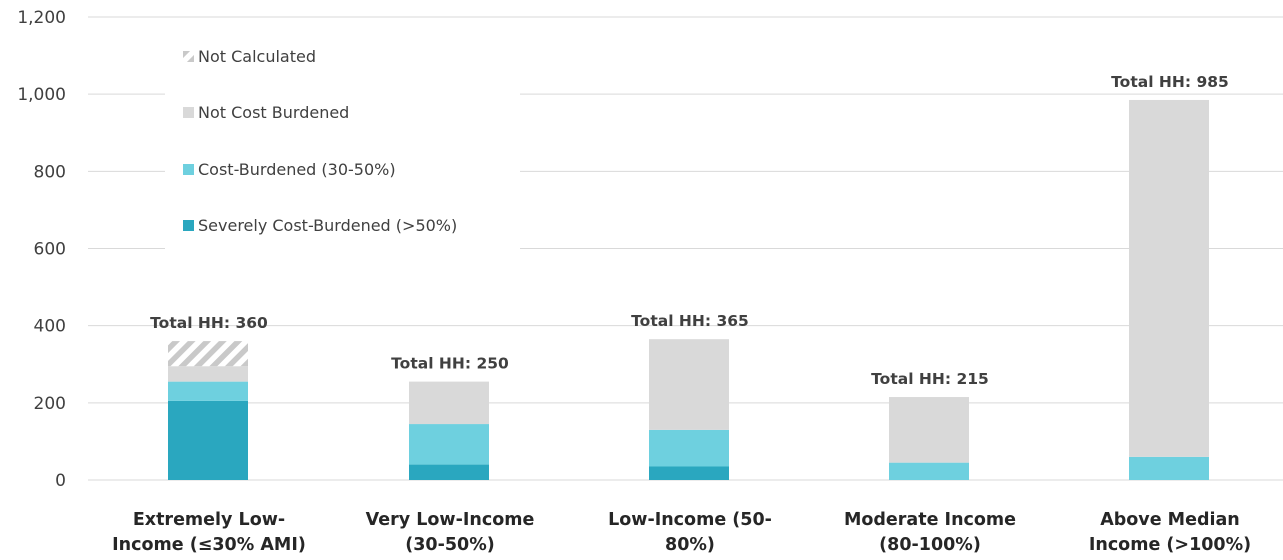 This screenshot has height=560, width=1283. I want to click on category-label: 80%), so click(690, 545).